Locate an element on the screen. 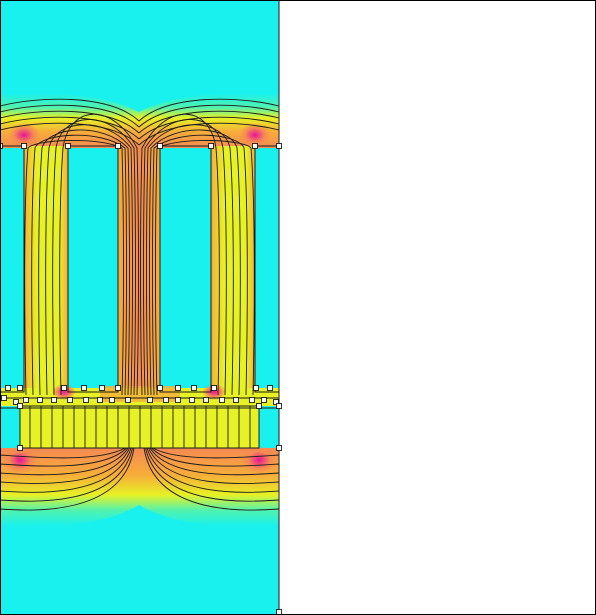 The image size is (596, 615). lower-yoke is located at coordinates (139, 487).